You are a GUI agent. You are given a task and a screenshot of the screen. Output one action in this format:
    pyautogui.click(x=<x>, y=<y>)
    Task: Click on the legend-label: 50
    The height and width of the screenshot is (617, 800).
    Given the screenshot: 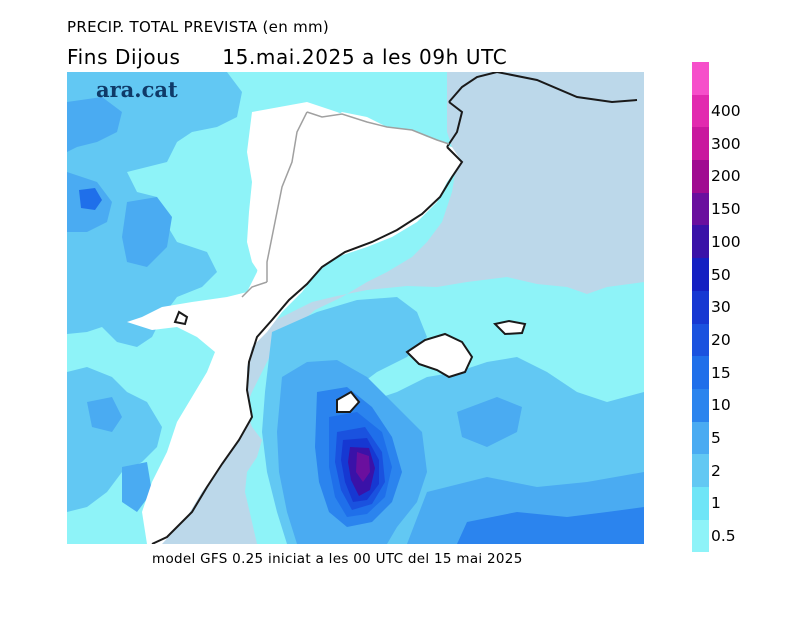 What is the action you would take?
    pyautogui.click(x=721, y=274)
    